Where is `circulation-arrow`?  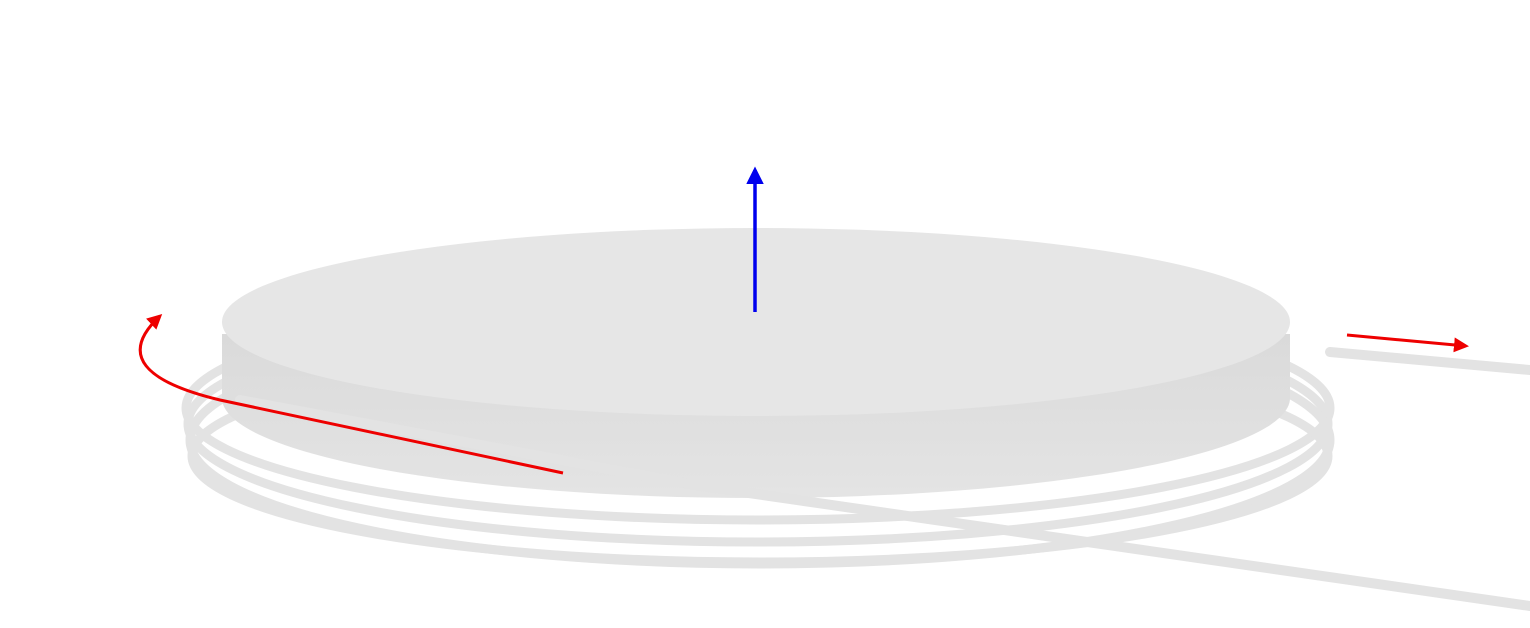 circulation-arrow is located at coordinates (351, 394).